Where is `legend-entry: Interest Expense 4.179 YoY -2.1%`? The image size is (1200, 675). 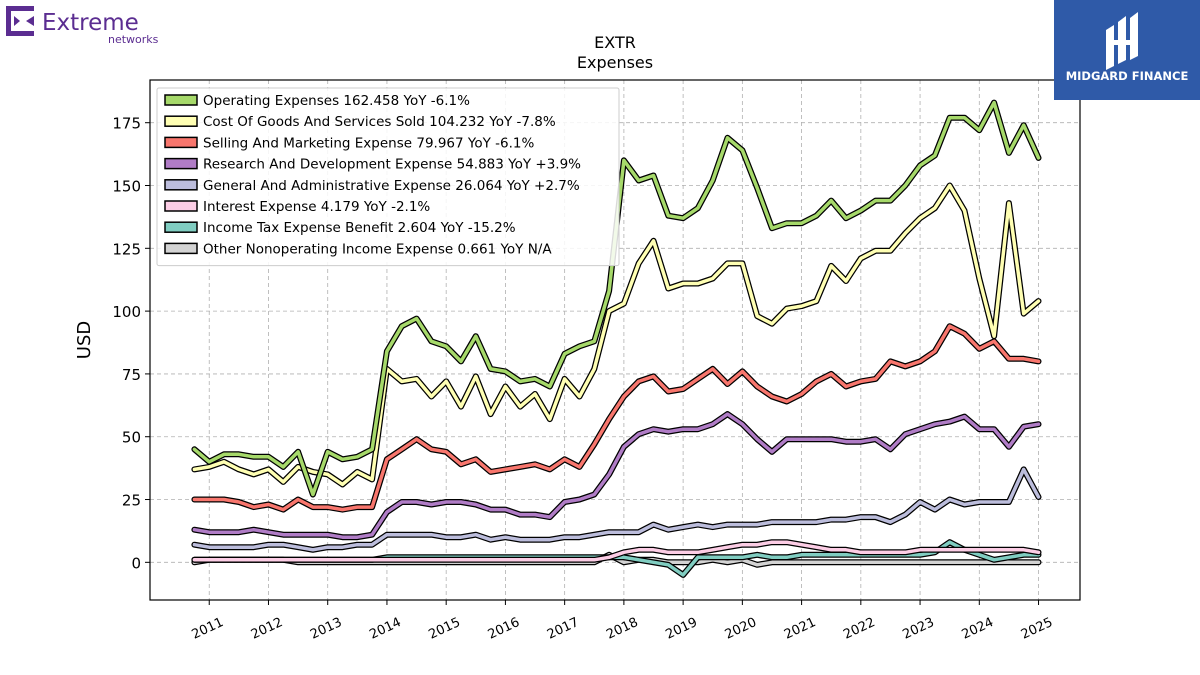
legend-entry: Interest Expense 4.179 YoY -2.1% is located at coordinates (316, 207).